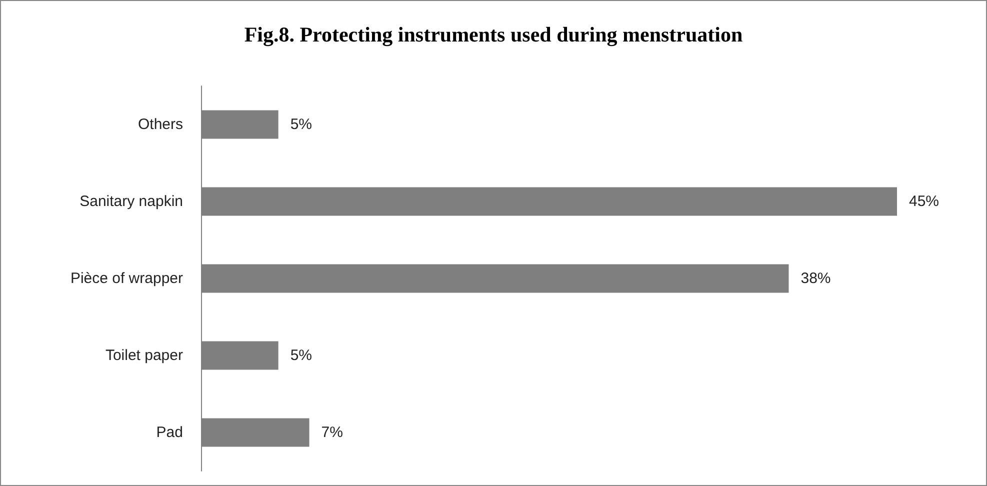 The width and height of the screenshot is (987, 486). I want to click on y-tick-label: Toilet paper, so click(144, 355).